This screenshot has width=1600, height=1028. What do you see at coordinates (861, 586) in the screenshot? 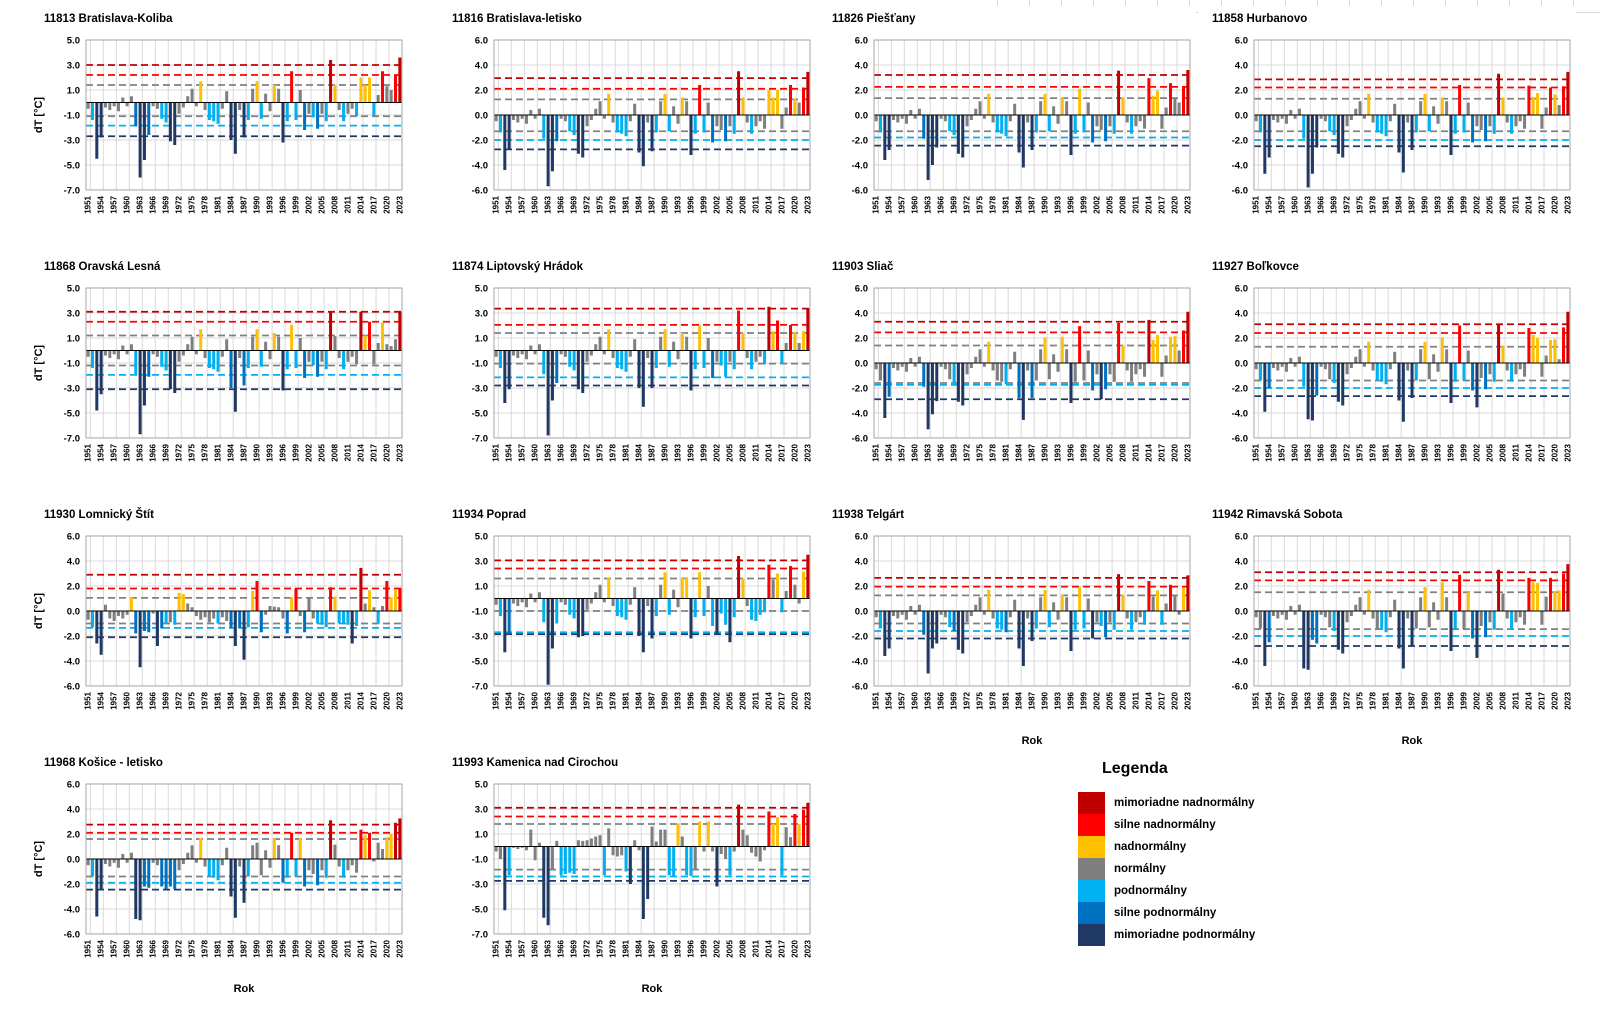
I see `y-tick-label: 2.0` at bounding box center [861, 586].